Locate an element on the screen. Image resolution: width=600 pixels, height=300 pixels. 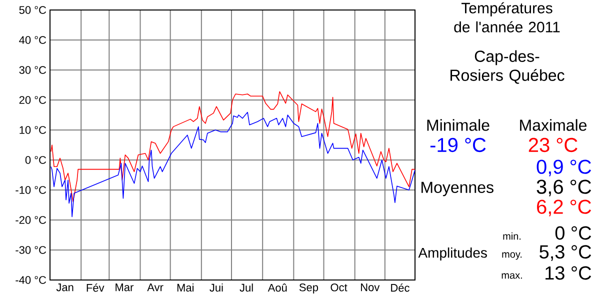
text: 6,2 °C is located at coordinates (564, 208).